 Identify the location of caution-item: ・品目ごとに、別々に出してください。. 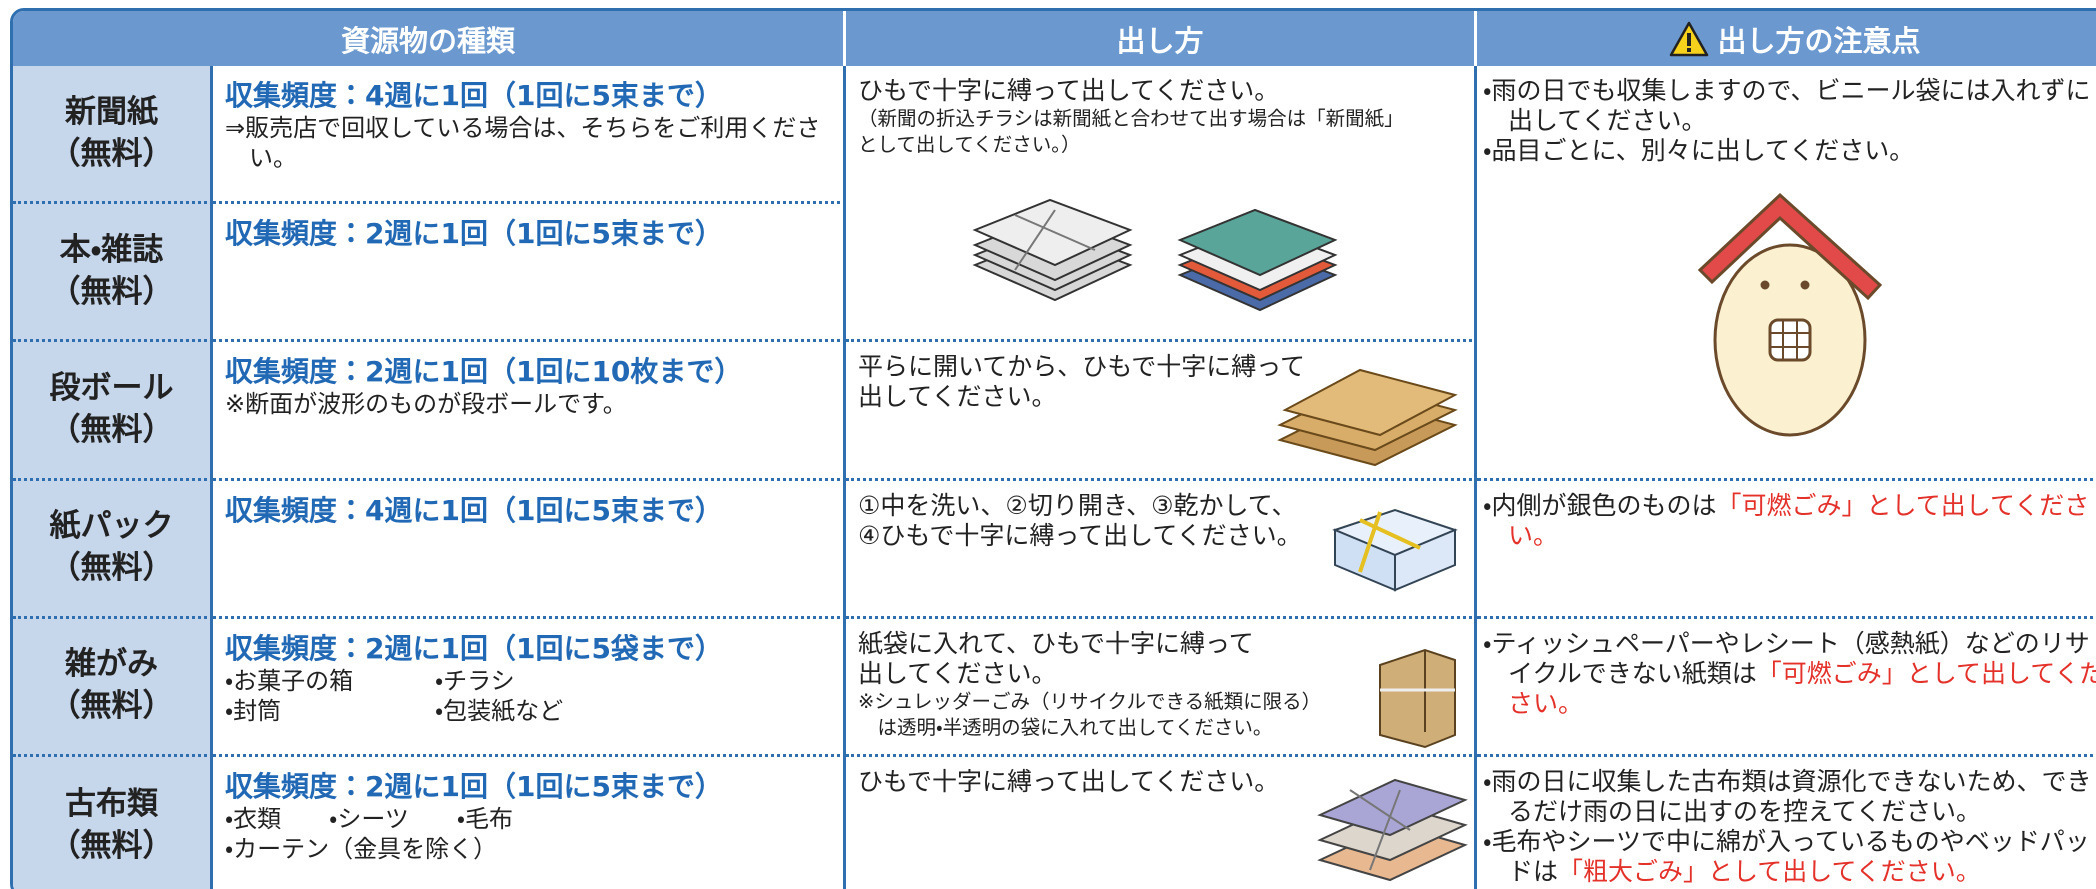
(1789, 151).